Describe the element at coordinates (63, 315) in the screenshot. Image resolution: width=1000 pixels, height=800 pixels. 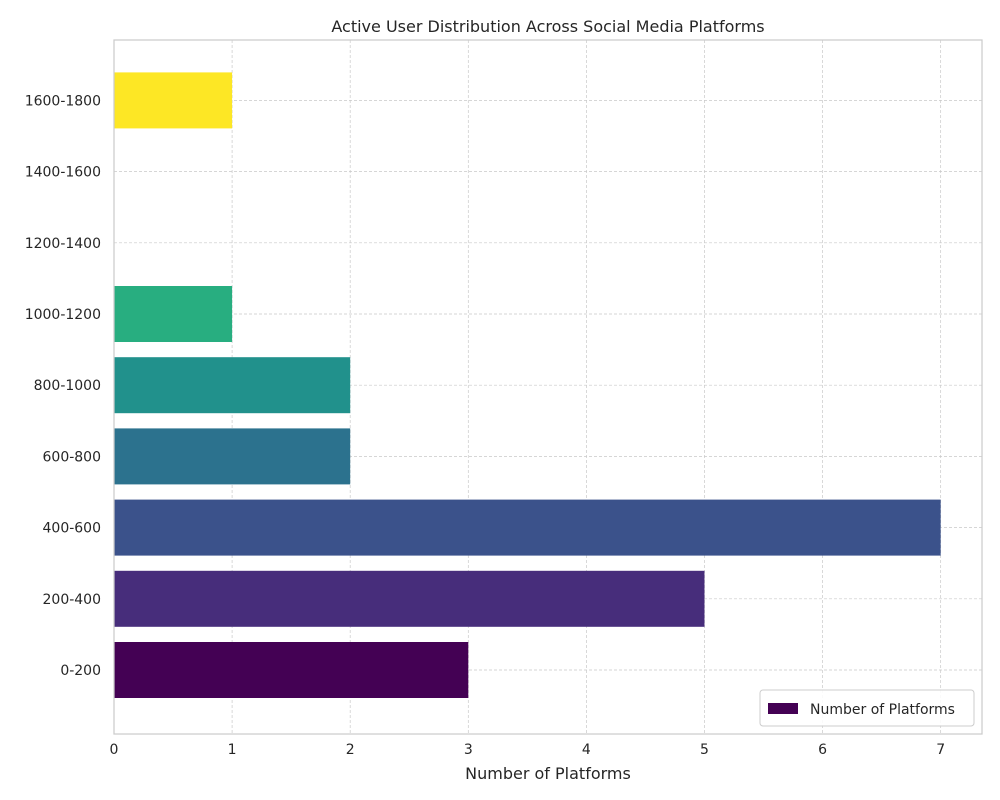
I see `y-tick-label: 1000-1200` at that location.